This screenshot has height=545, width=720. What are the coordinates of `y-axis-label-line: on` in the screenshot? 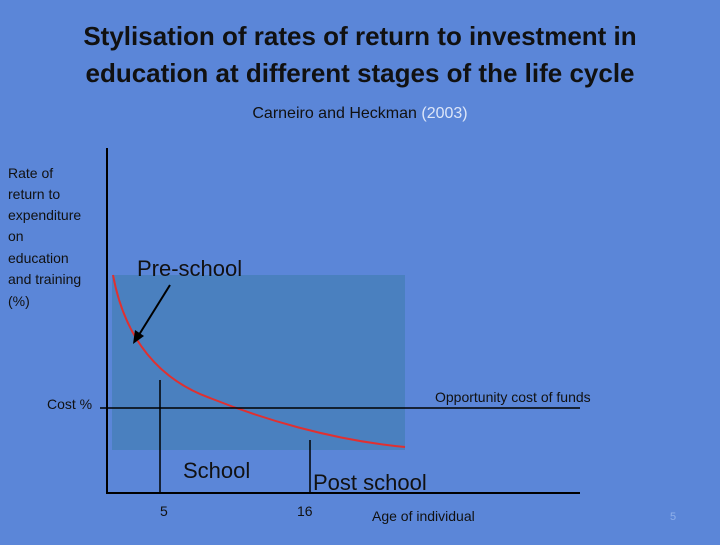 It's located at (16, 236).